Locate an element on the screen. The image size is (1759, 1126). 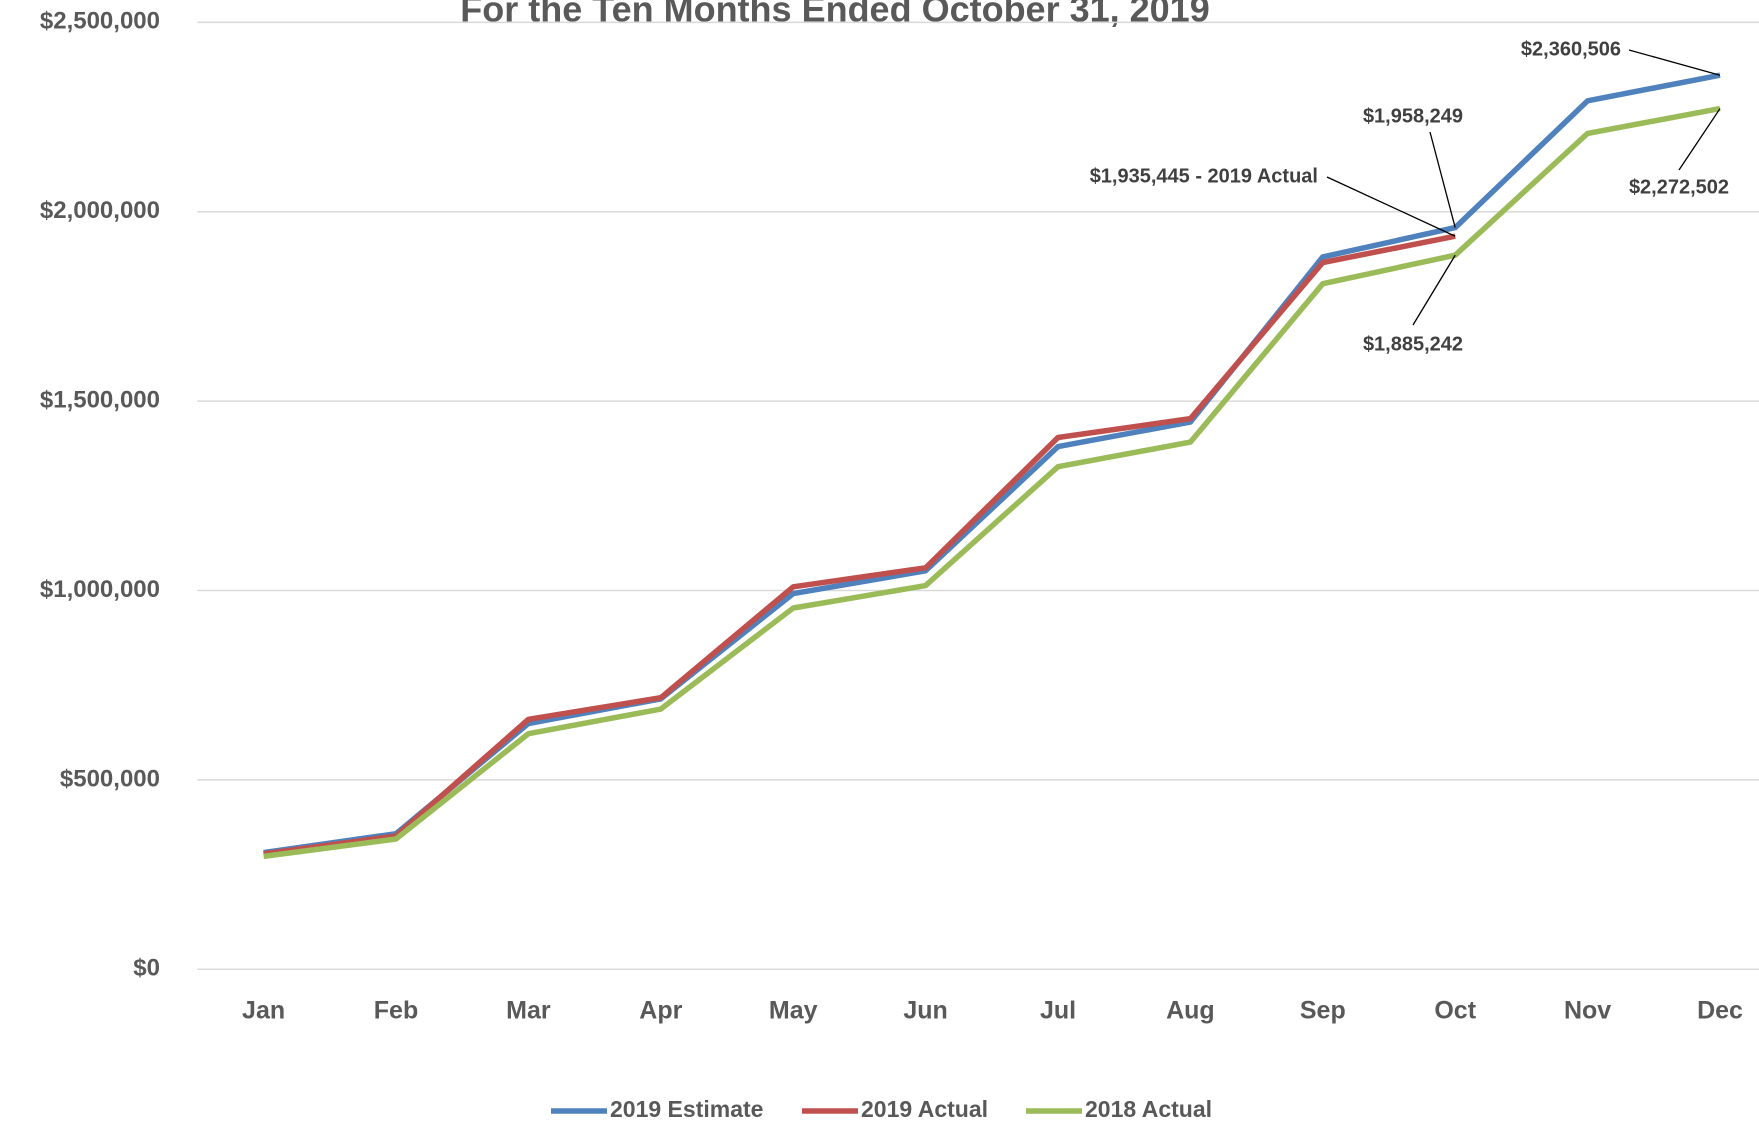
legend-label: 2019 Estimate is located at coordinates (686, 1109).